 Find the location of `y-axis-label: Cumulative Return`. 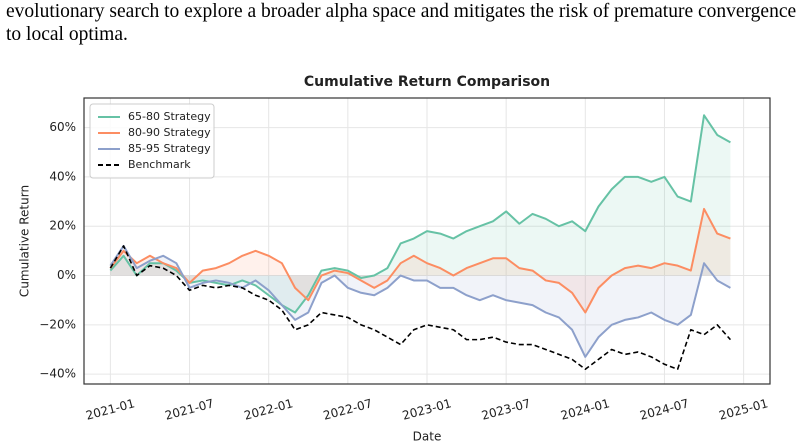

y-axis-label: Cumulative Return is located at coordinates (25, 241).